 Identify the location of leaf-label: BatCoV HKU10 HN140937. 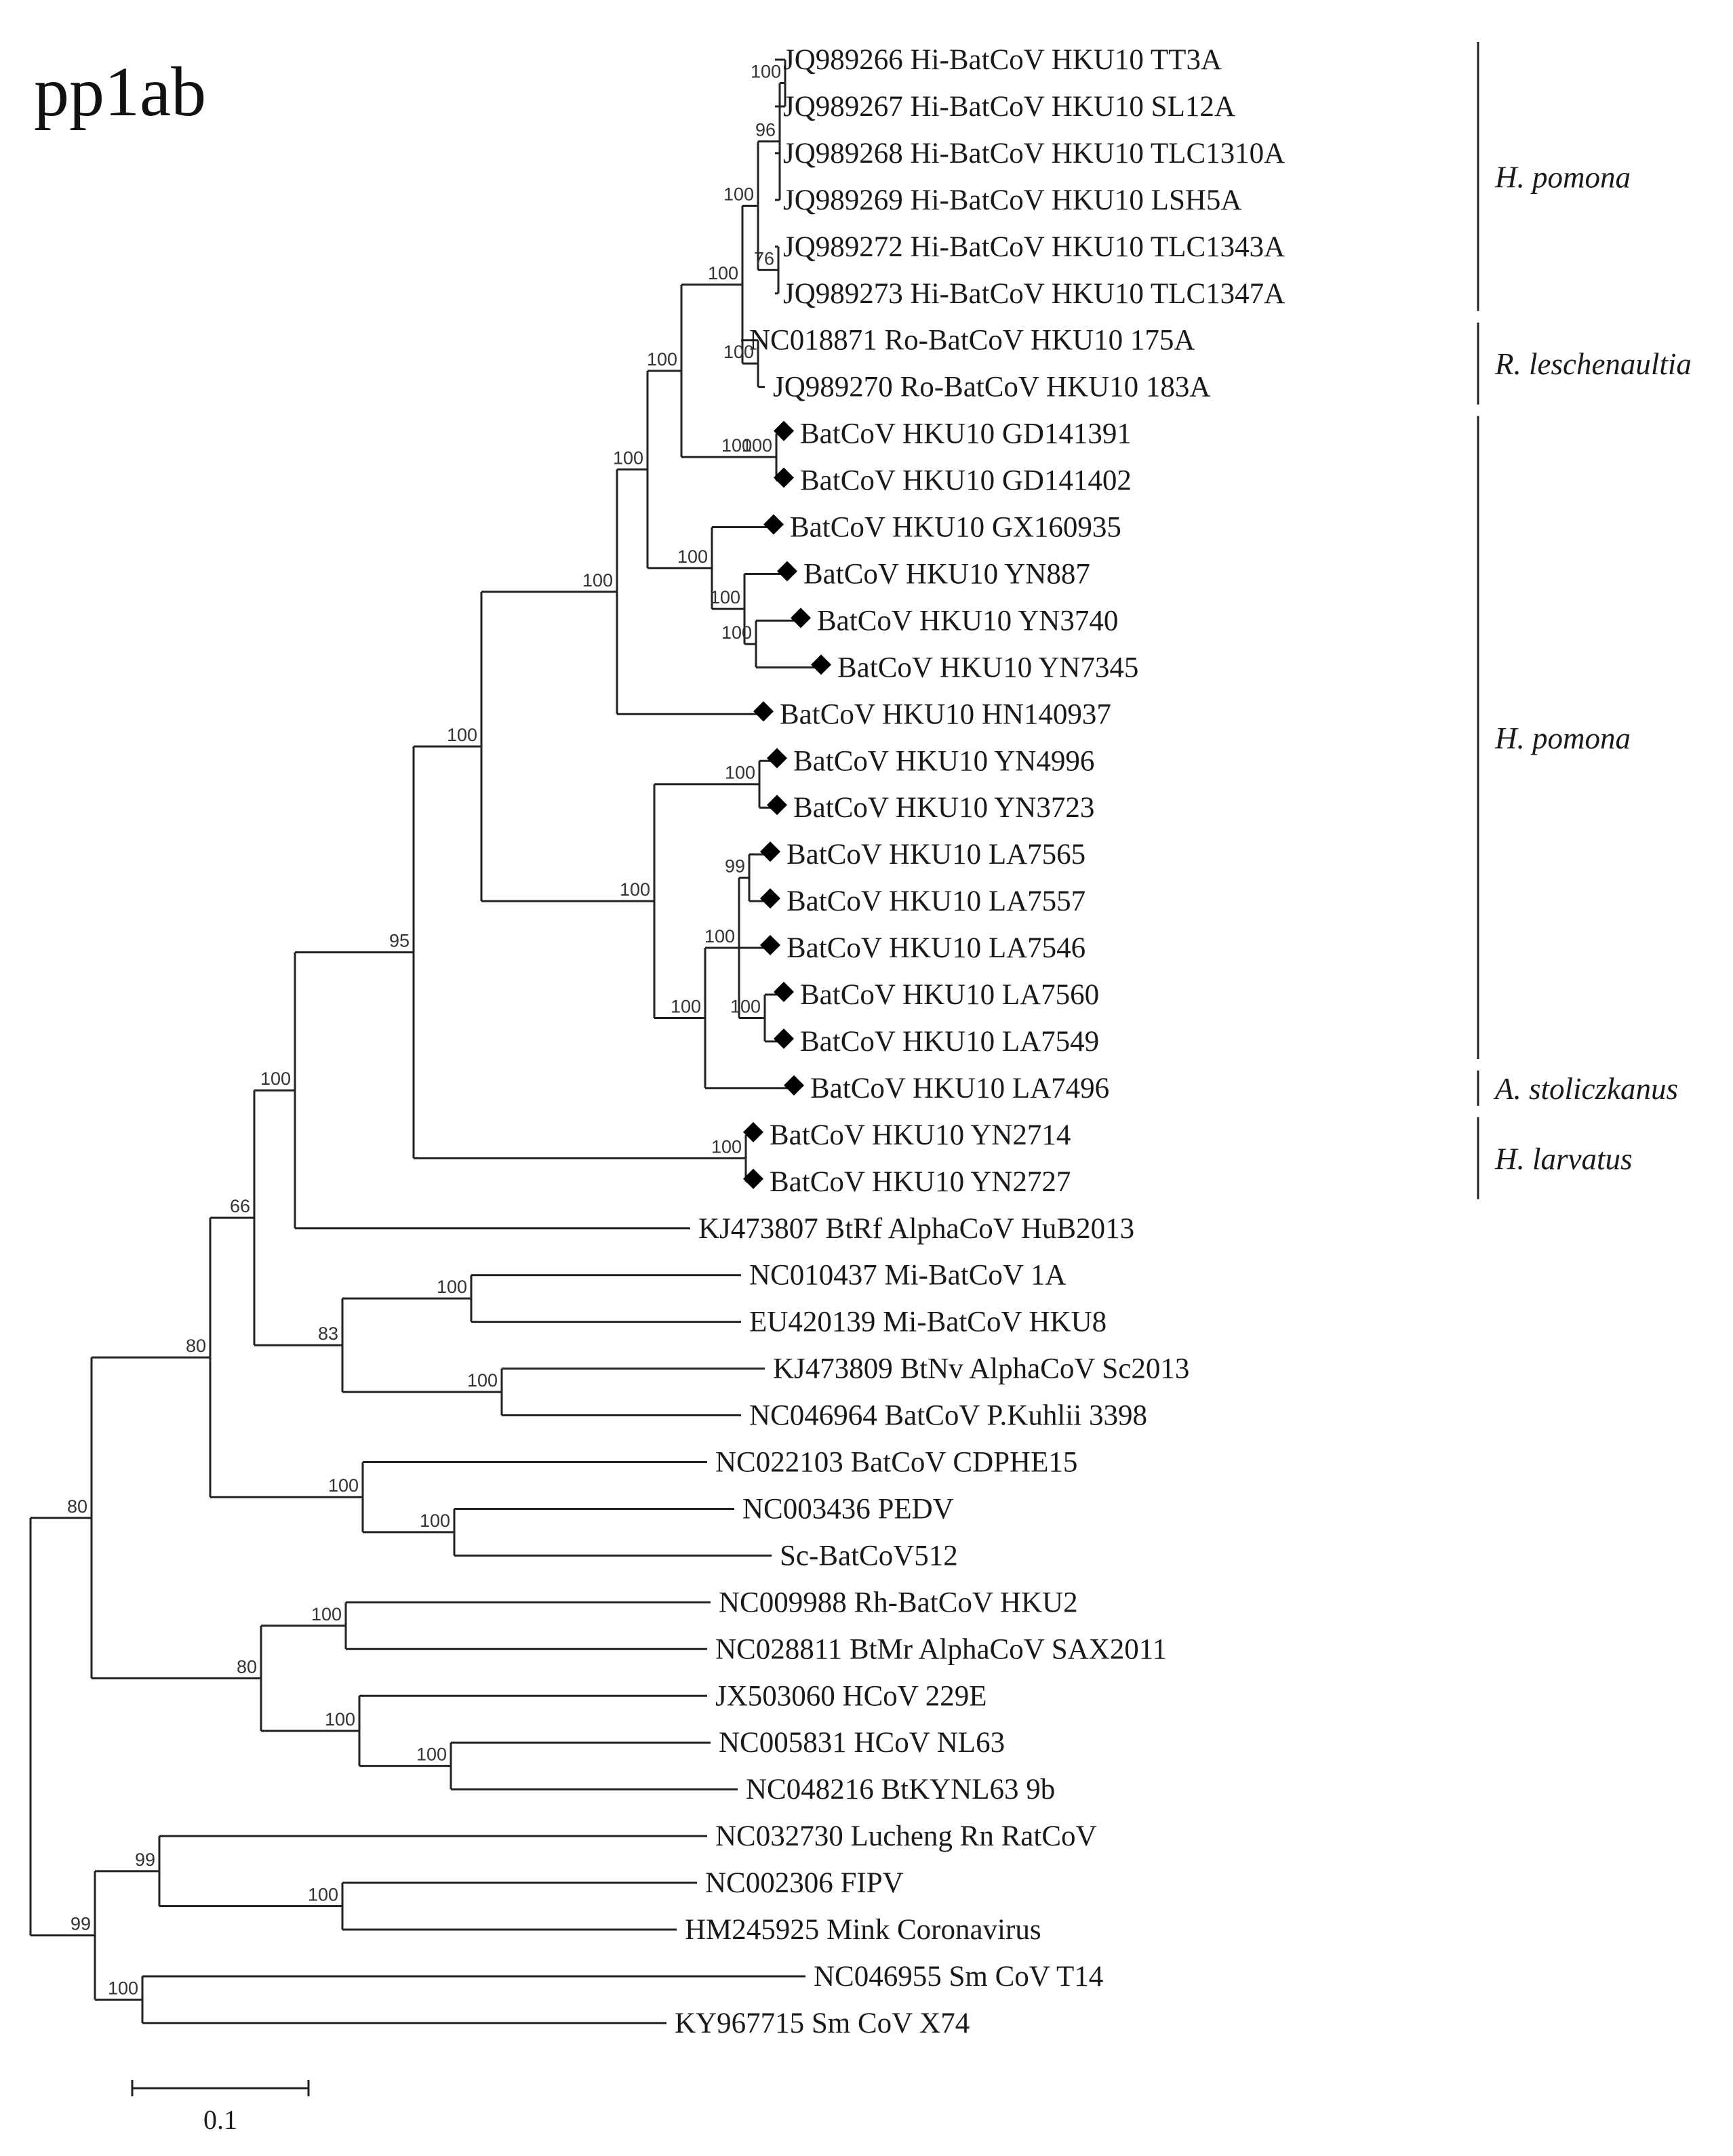
(945, 714).